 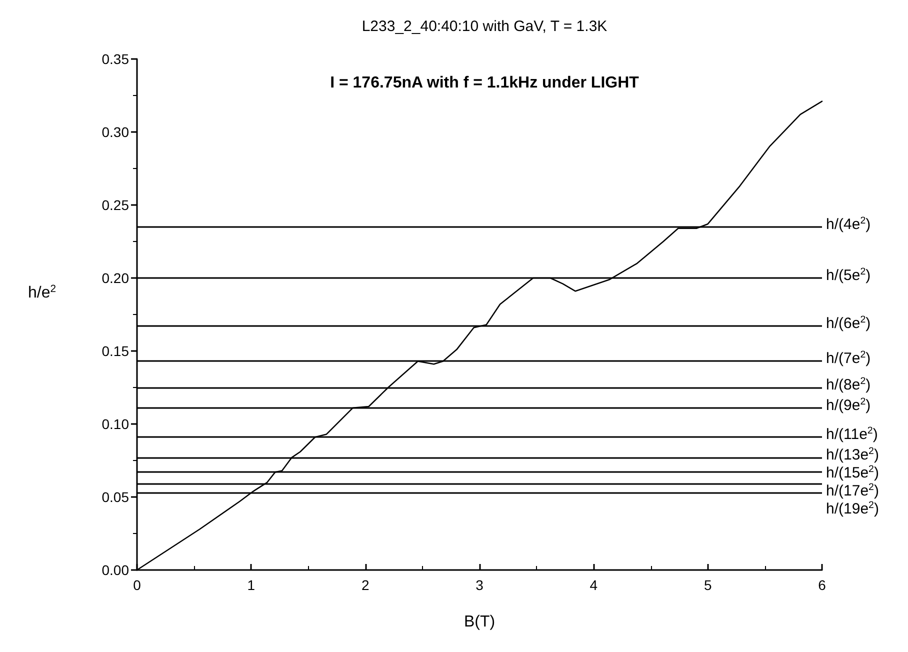 I want to click on y-tick-label: 0.00, so click(x=116, y=570).